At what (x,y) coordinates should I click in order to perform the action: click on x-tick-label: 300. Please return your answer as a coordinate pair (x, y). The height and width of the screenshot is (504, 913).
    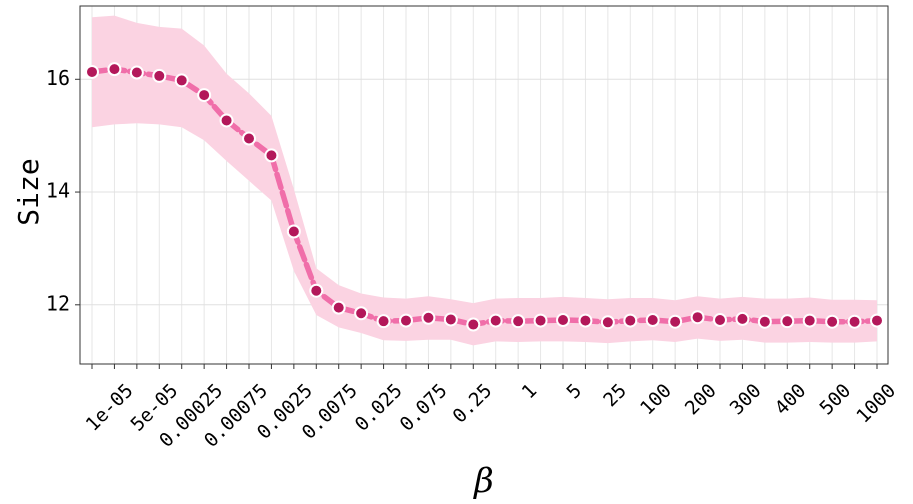
    Looking at the image, I should click on (746, 400).